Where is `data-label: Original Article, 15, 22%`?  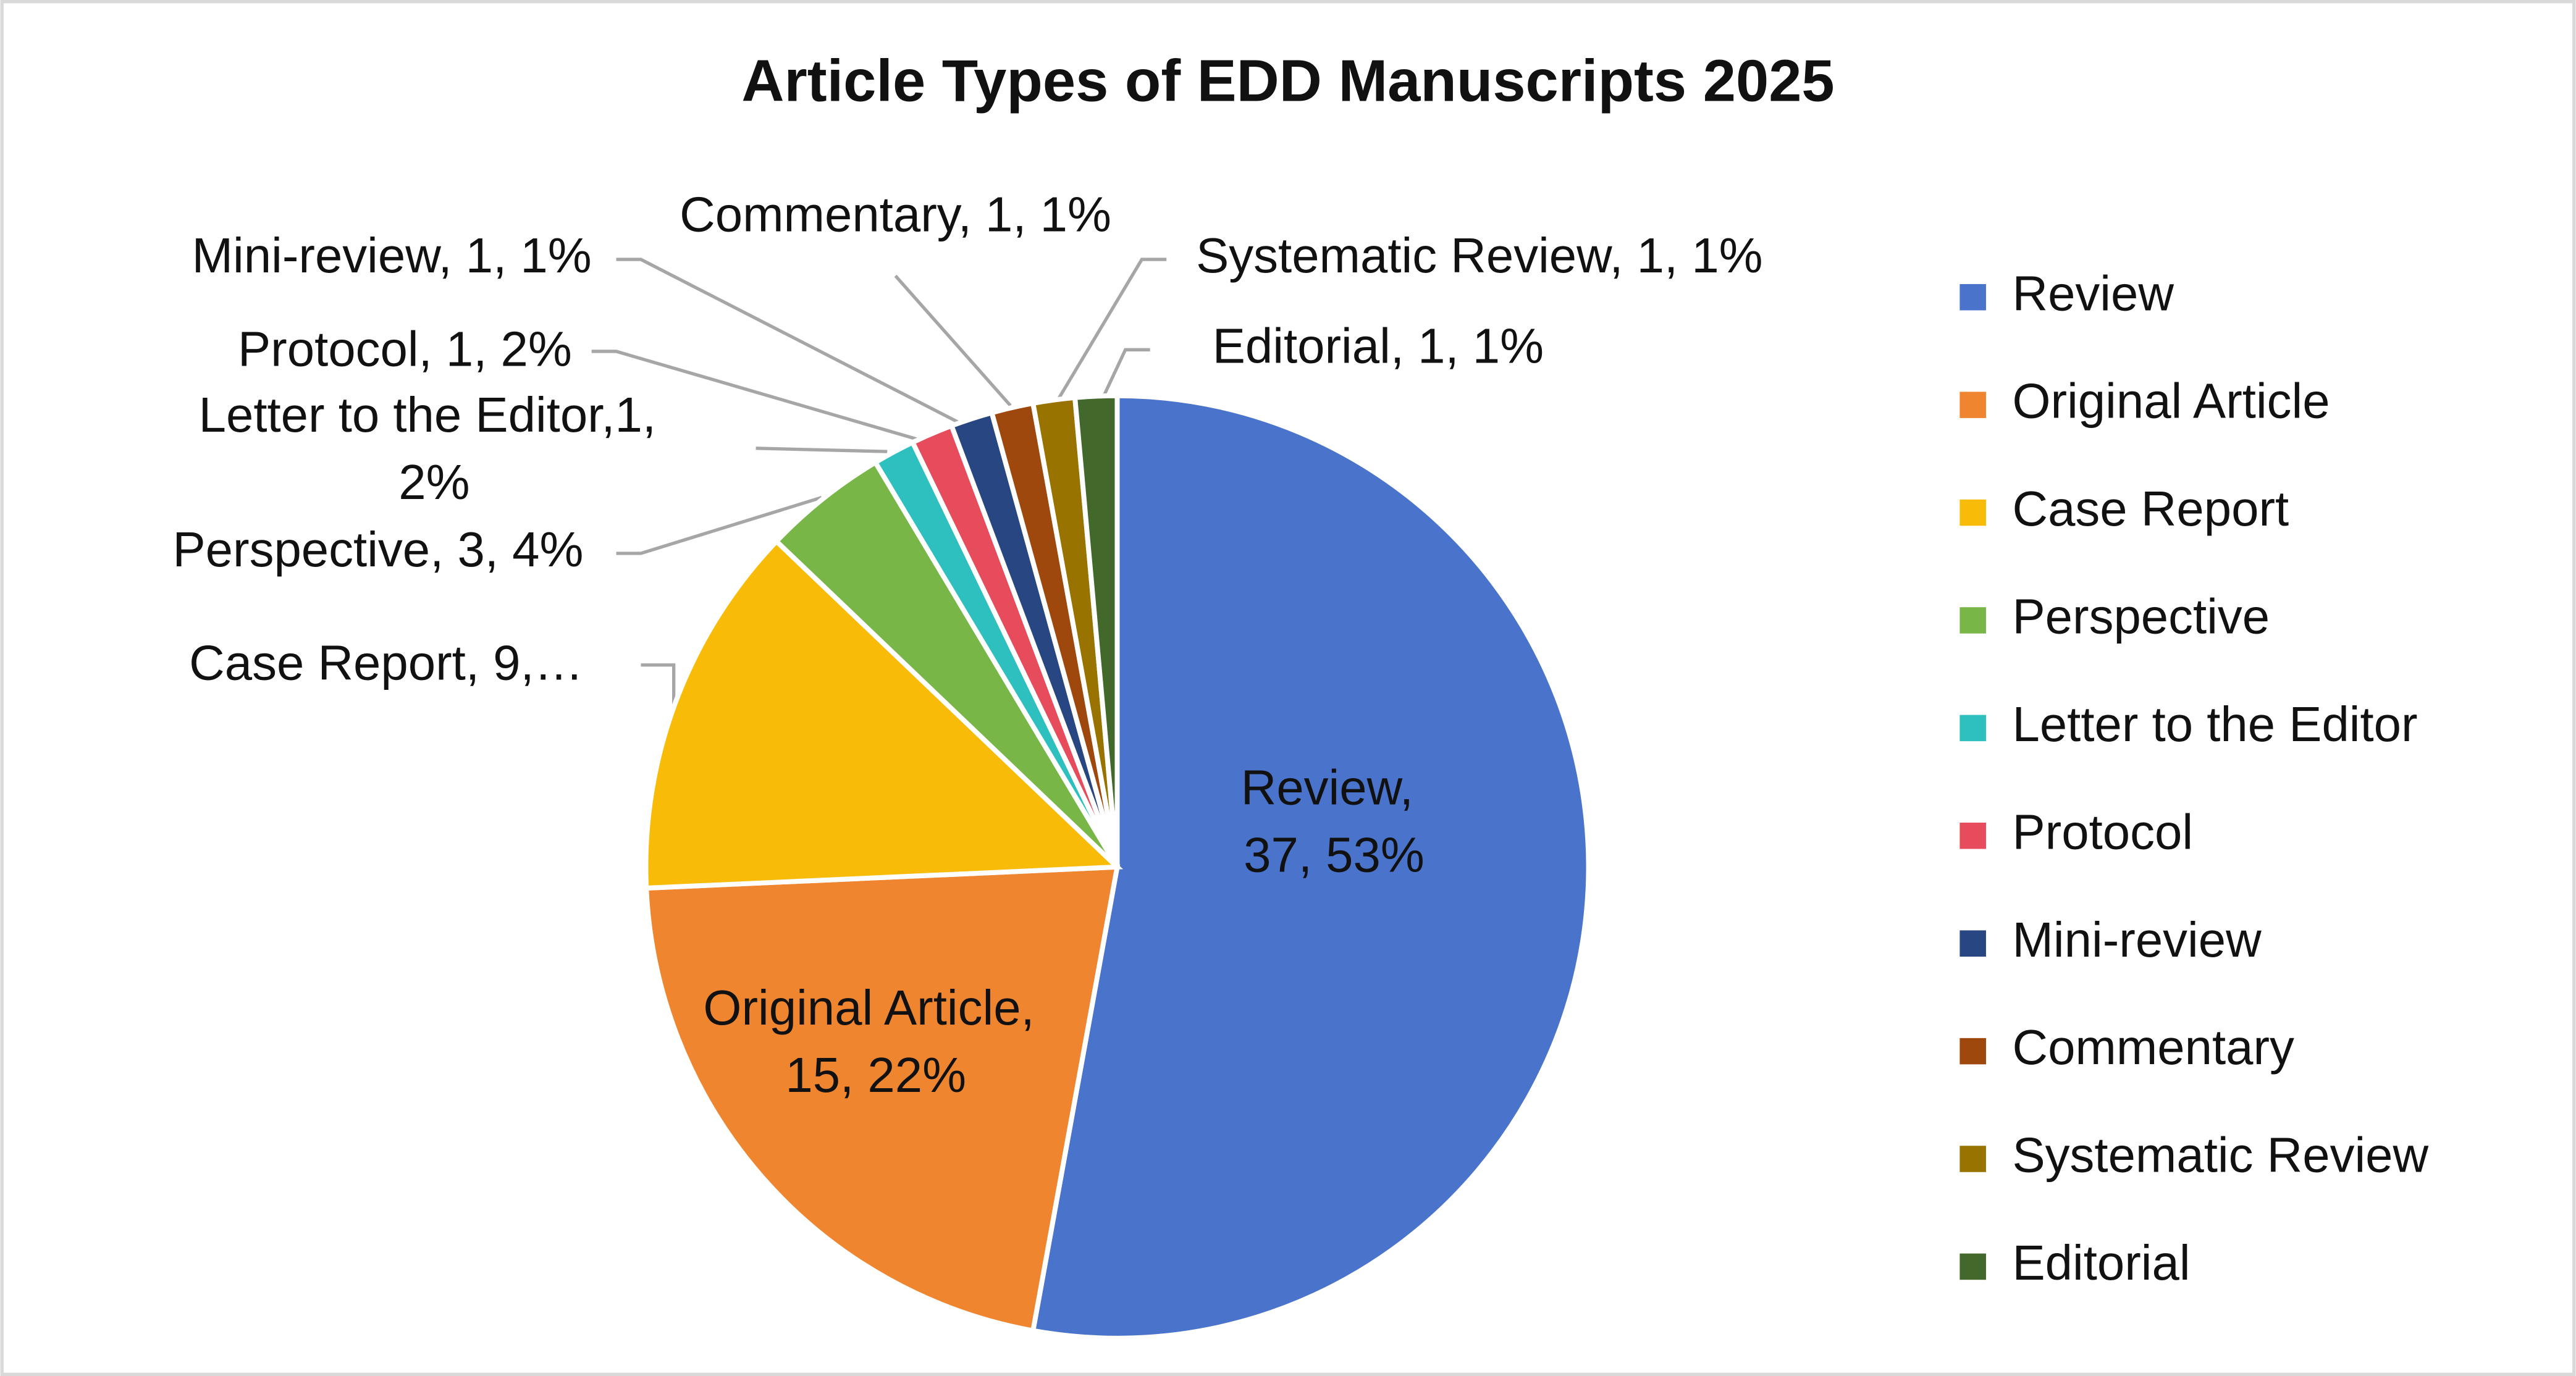 data-label: Original Article, 15, 22% is located at coordinates (875, 1041).